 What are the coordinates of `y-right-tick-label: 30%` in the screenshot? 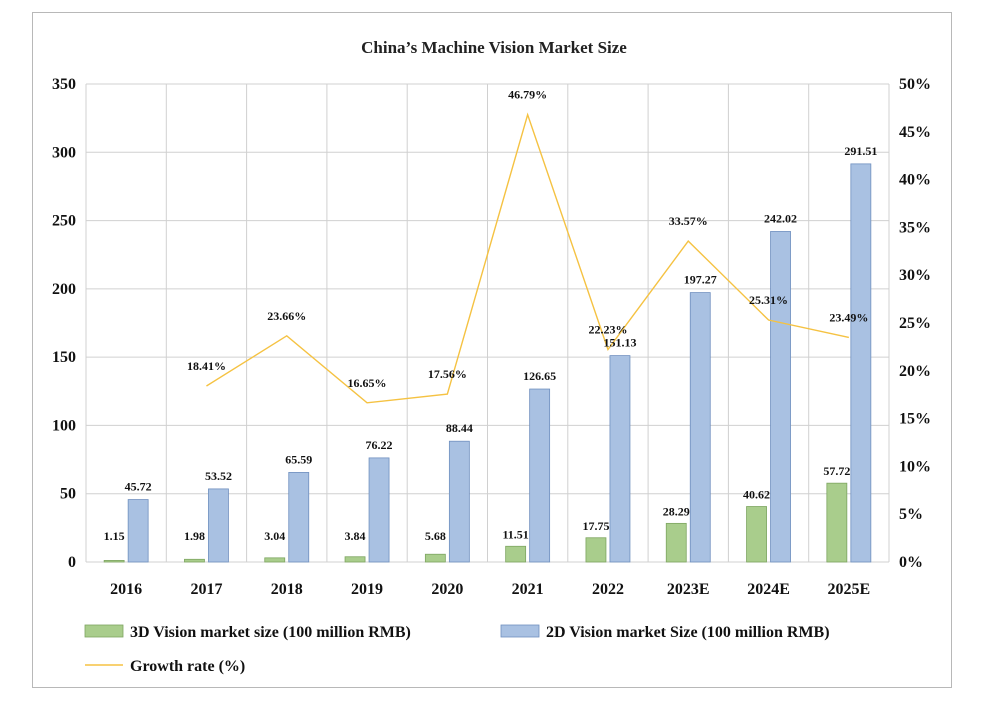 It's located at (915, 275).